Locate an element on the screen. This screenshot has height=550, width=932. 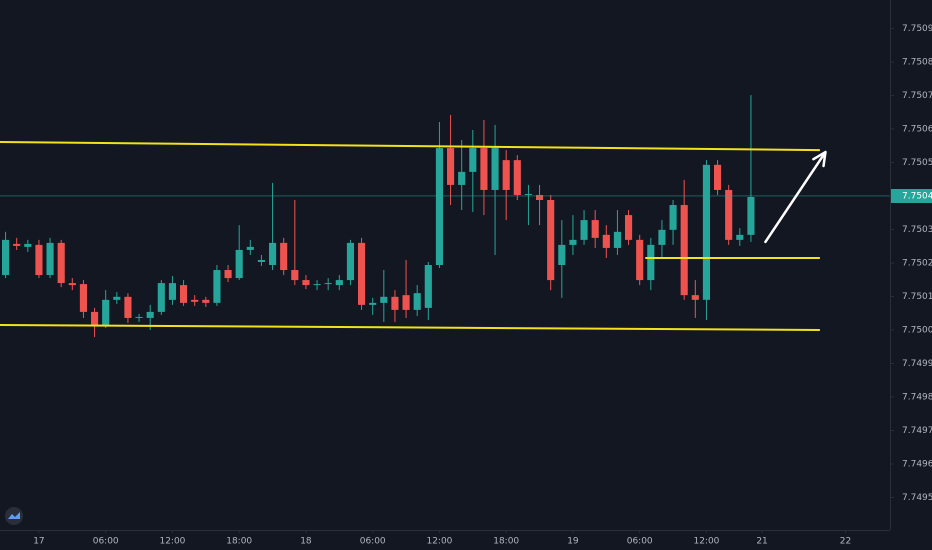
y-tick-label: 7.75070 is located at coordinates (917, 96).